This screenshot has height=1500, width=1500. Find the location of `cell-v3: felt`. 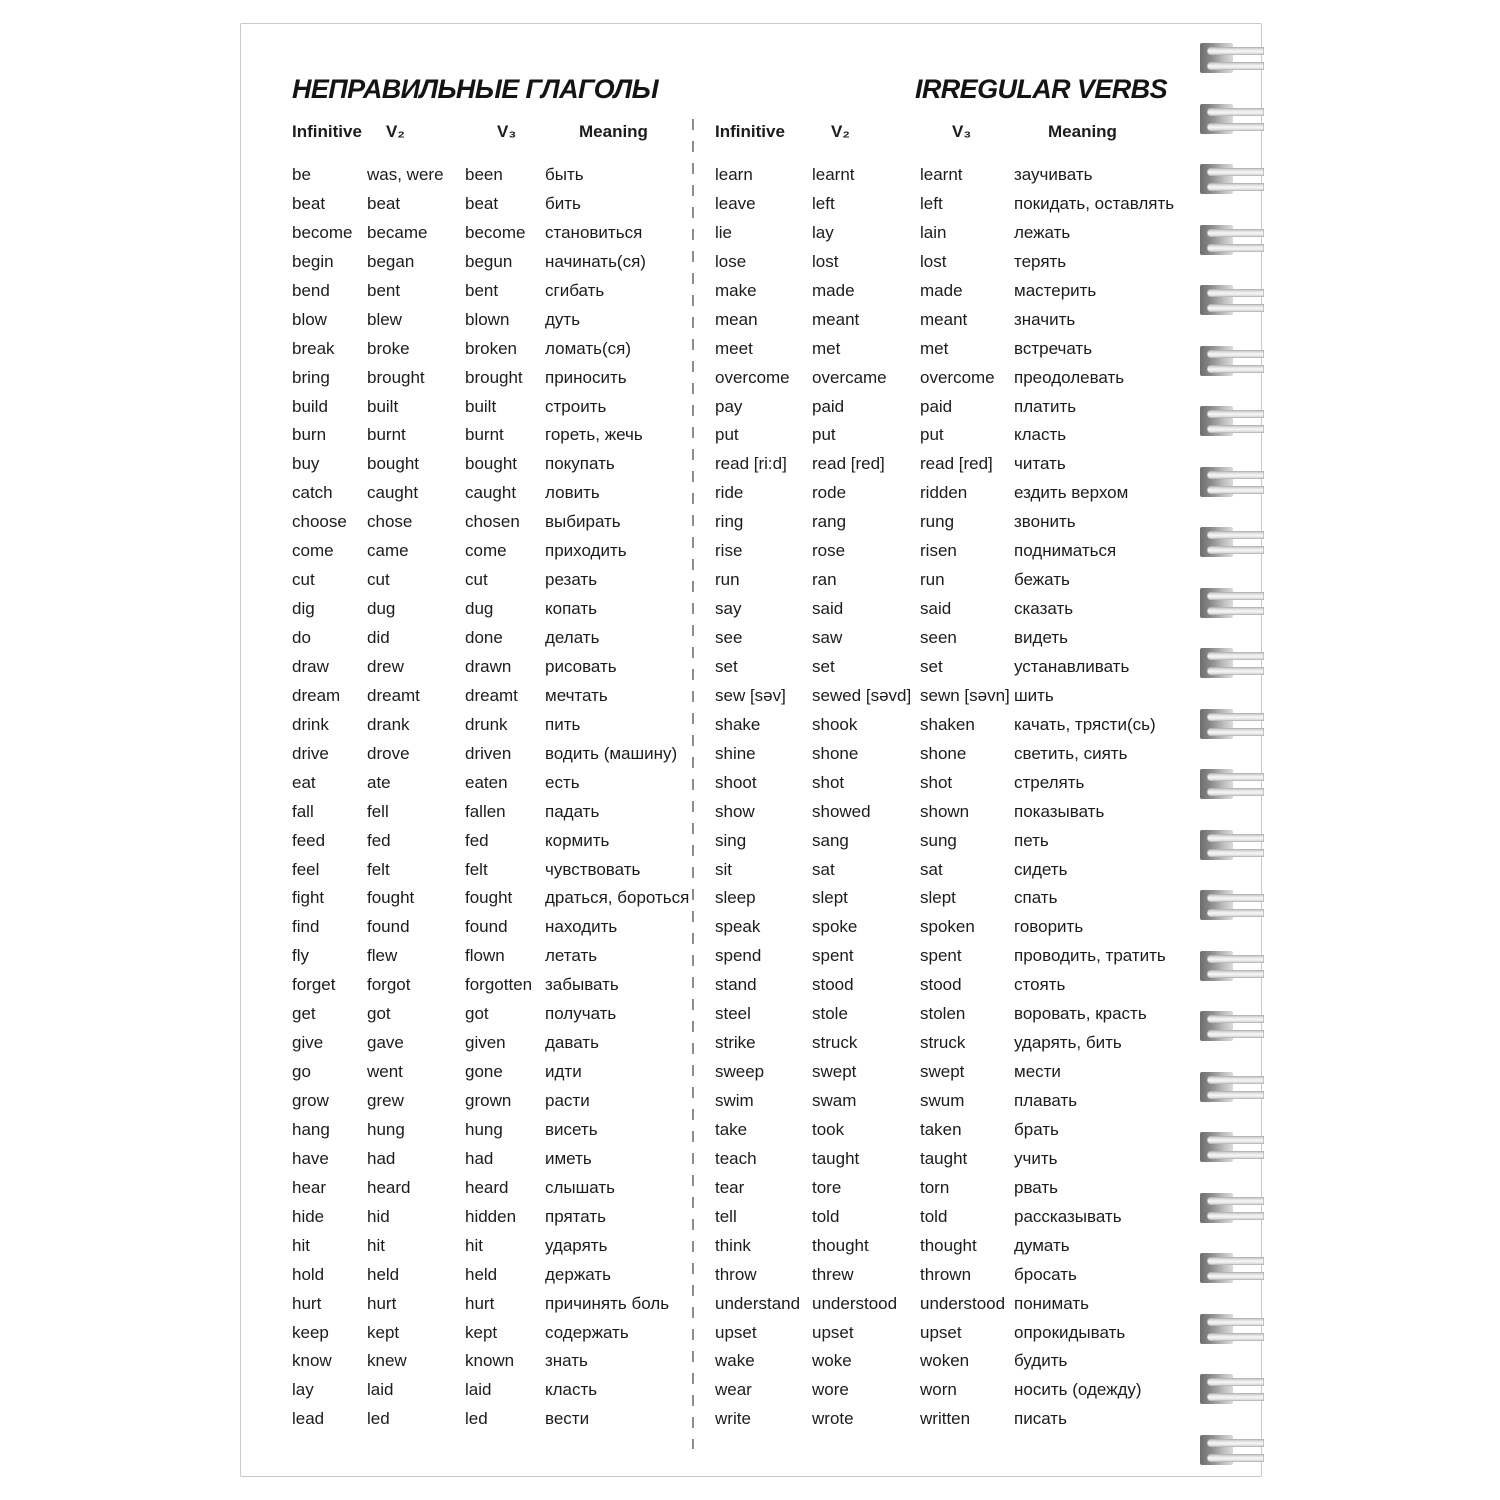

cell-v3: felt is located at coordinates (476, 869).